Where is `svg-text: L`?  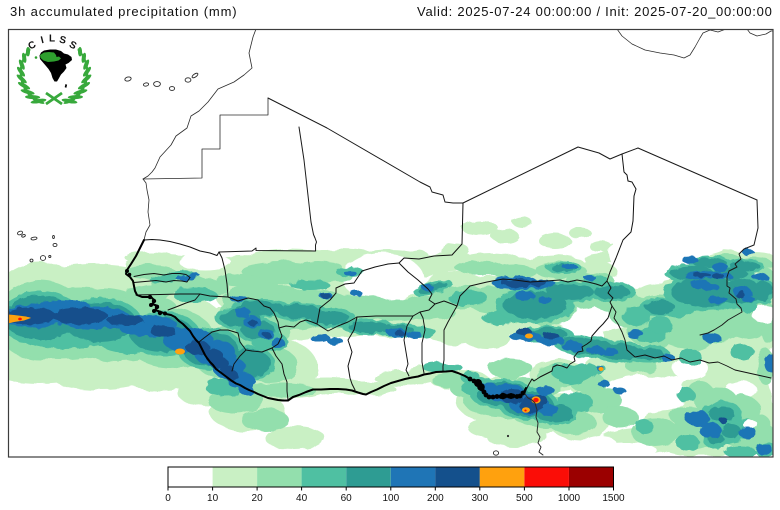 svg-text: L is located at coordinates (52, 38).